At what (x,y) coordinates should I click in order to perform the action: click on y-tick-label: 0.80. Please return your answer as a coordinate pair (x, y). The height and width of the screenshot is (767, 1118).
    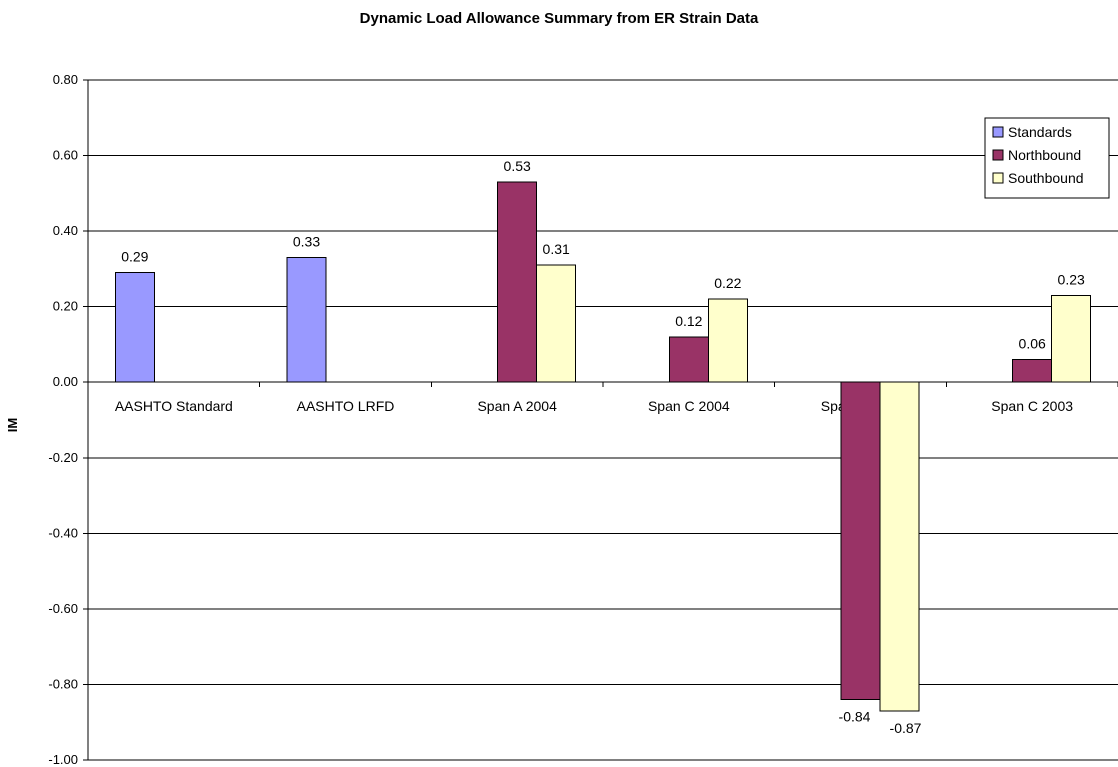
    Looking at the image, I should click on (65, 79).